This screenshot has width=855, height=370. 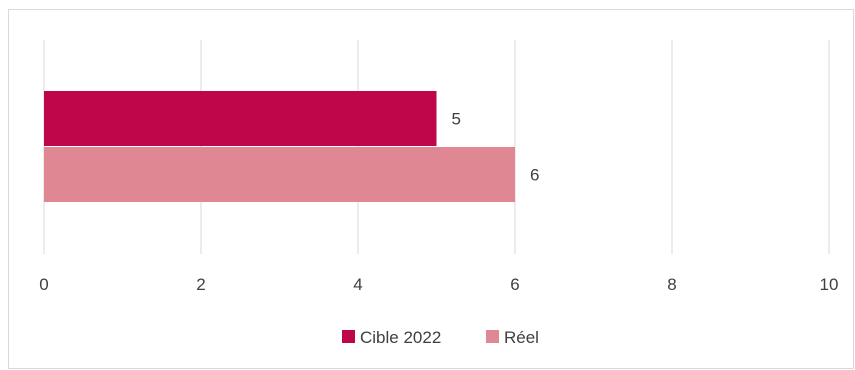 I want to click on data-labels: 56, so click(x=496, y=147).